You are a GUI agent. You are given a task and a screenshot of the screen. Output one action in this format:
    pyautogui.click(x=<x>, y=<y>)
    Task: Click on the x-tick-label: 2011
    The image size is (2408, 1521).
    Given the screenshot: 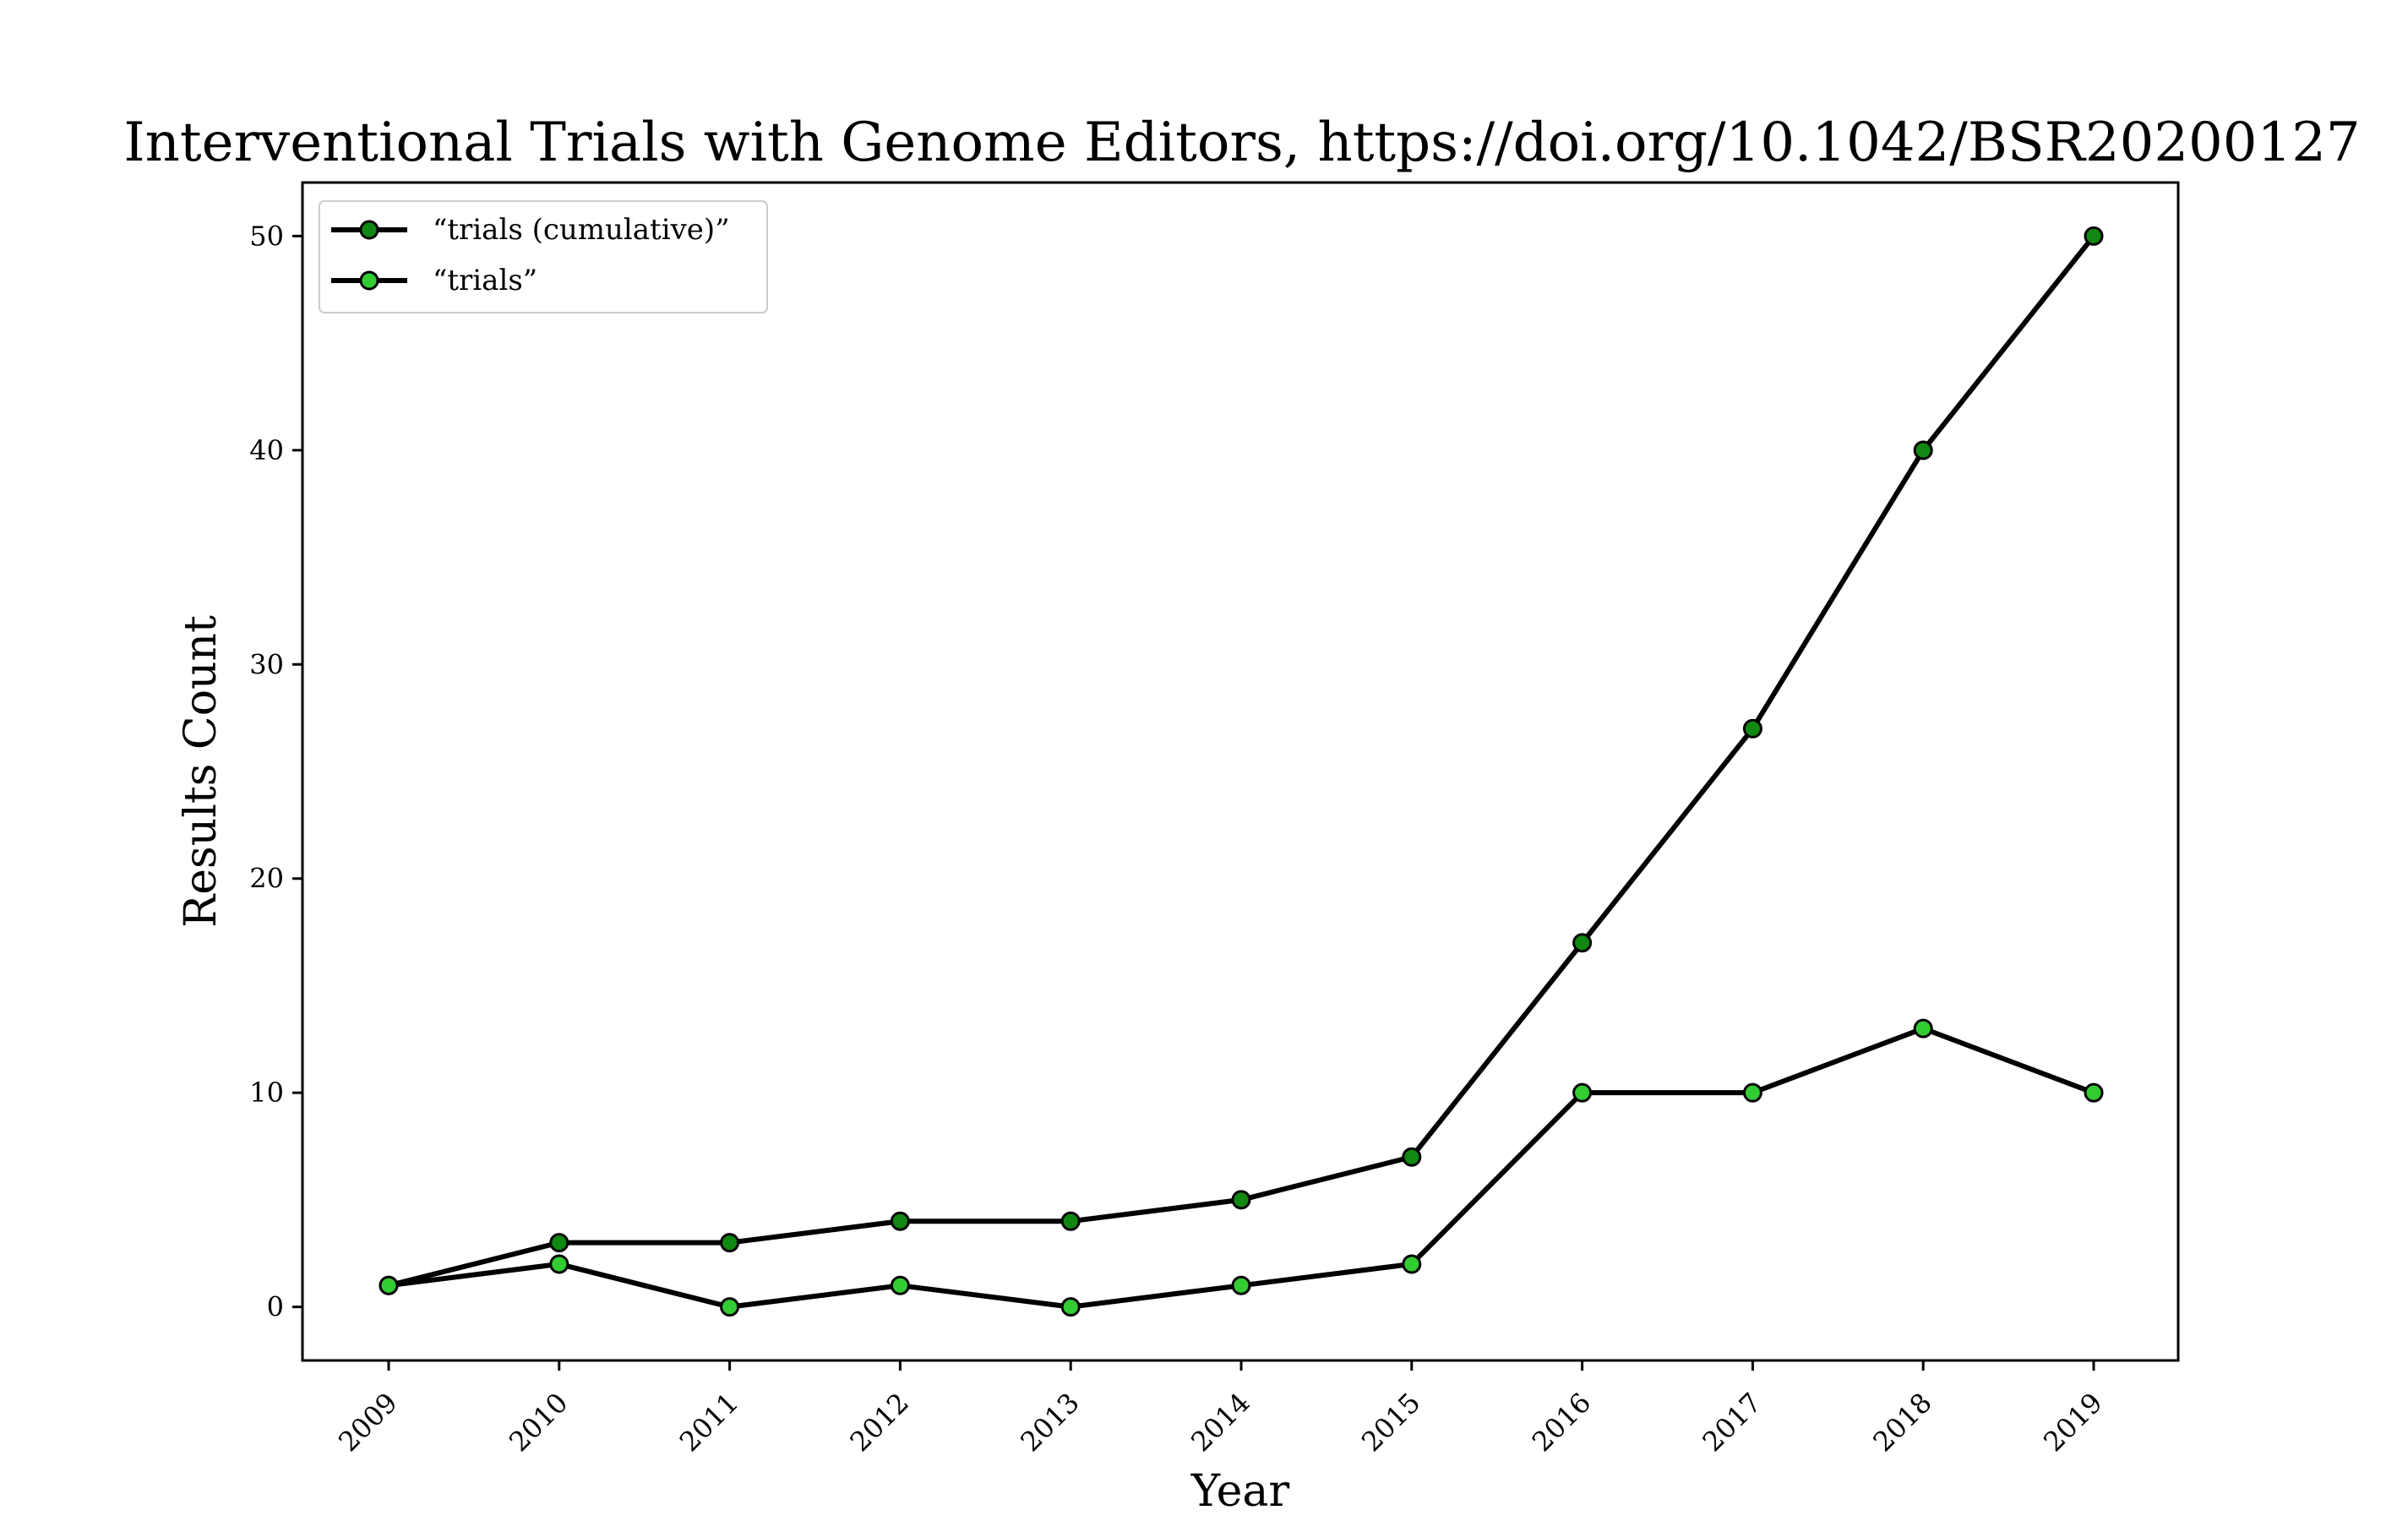 What is the action you would take?
    pyautogui.click(x=708, y=1422)
    